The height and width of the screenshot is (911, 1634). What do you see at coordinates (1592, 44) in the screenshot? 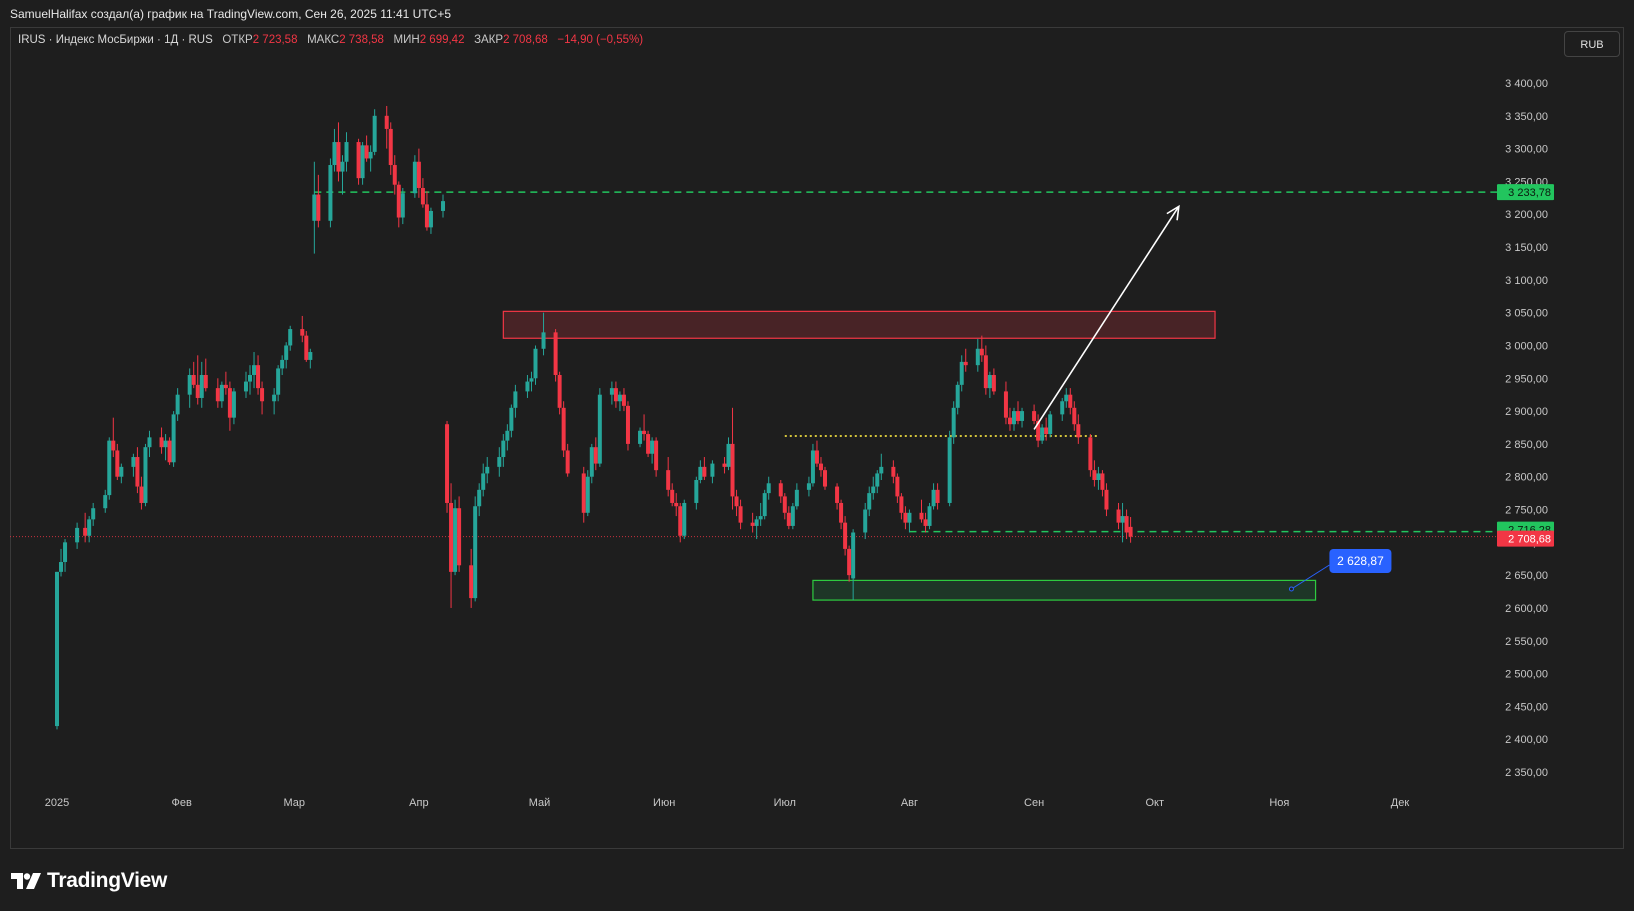
I see `currency-button: RUB` at bounding box center [1592, 44].